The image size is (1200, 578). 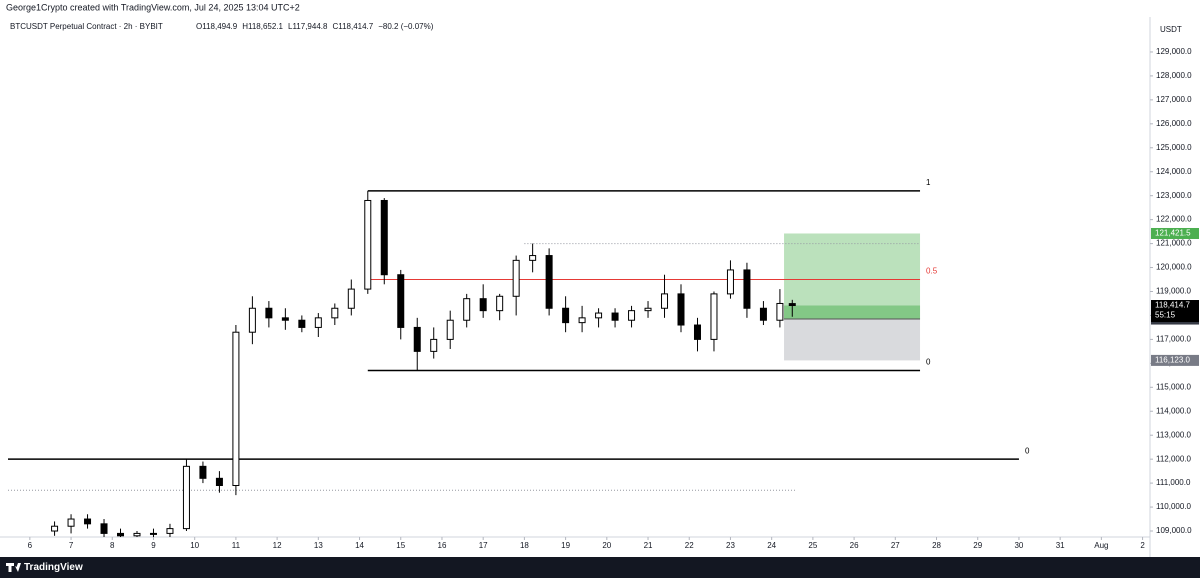 What do you see at coordinates (1174, 99) in the screenshot?
I see `y-tick-label: 127,000.0` at bounding box center [1174, 99].